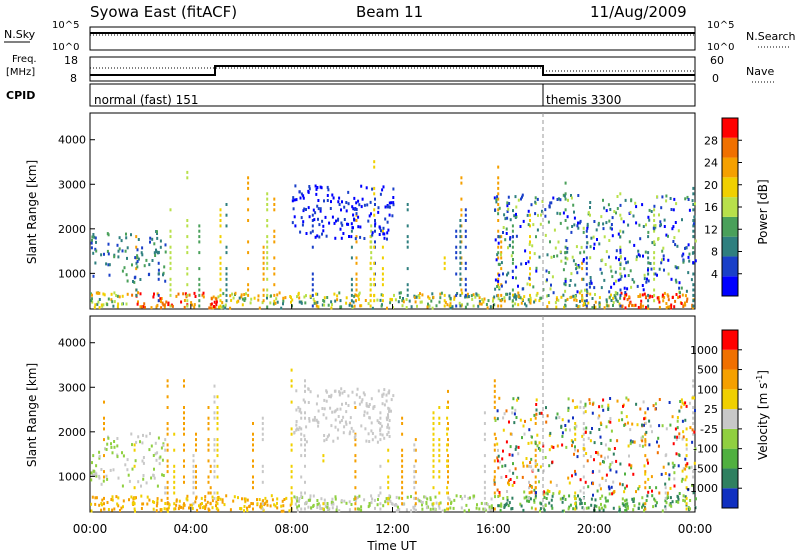 The height and width of the screenshot is (554, 800). I want to click on colorbar-tick-label: -25, so click(709, 429).